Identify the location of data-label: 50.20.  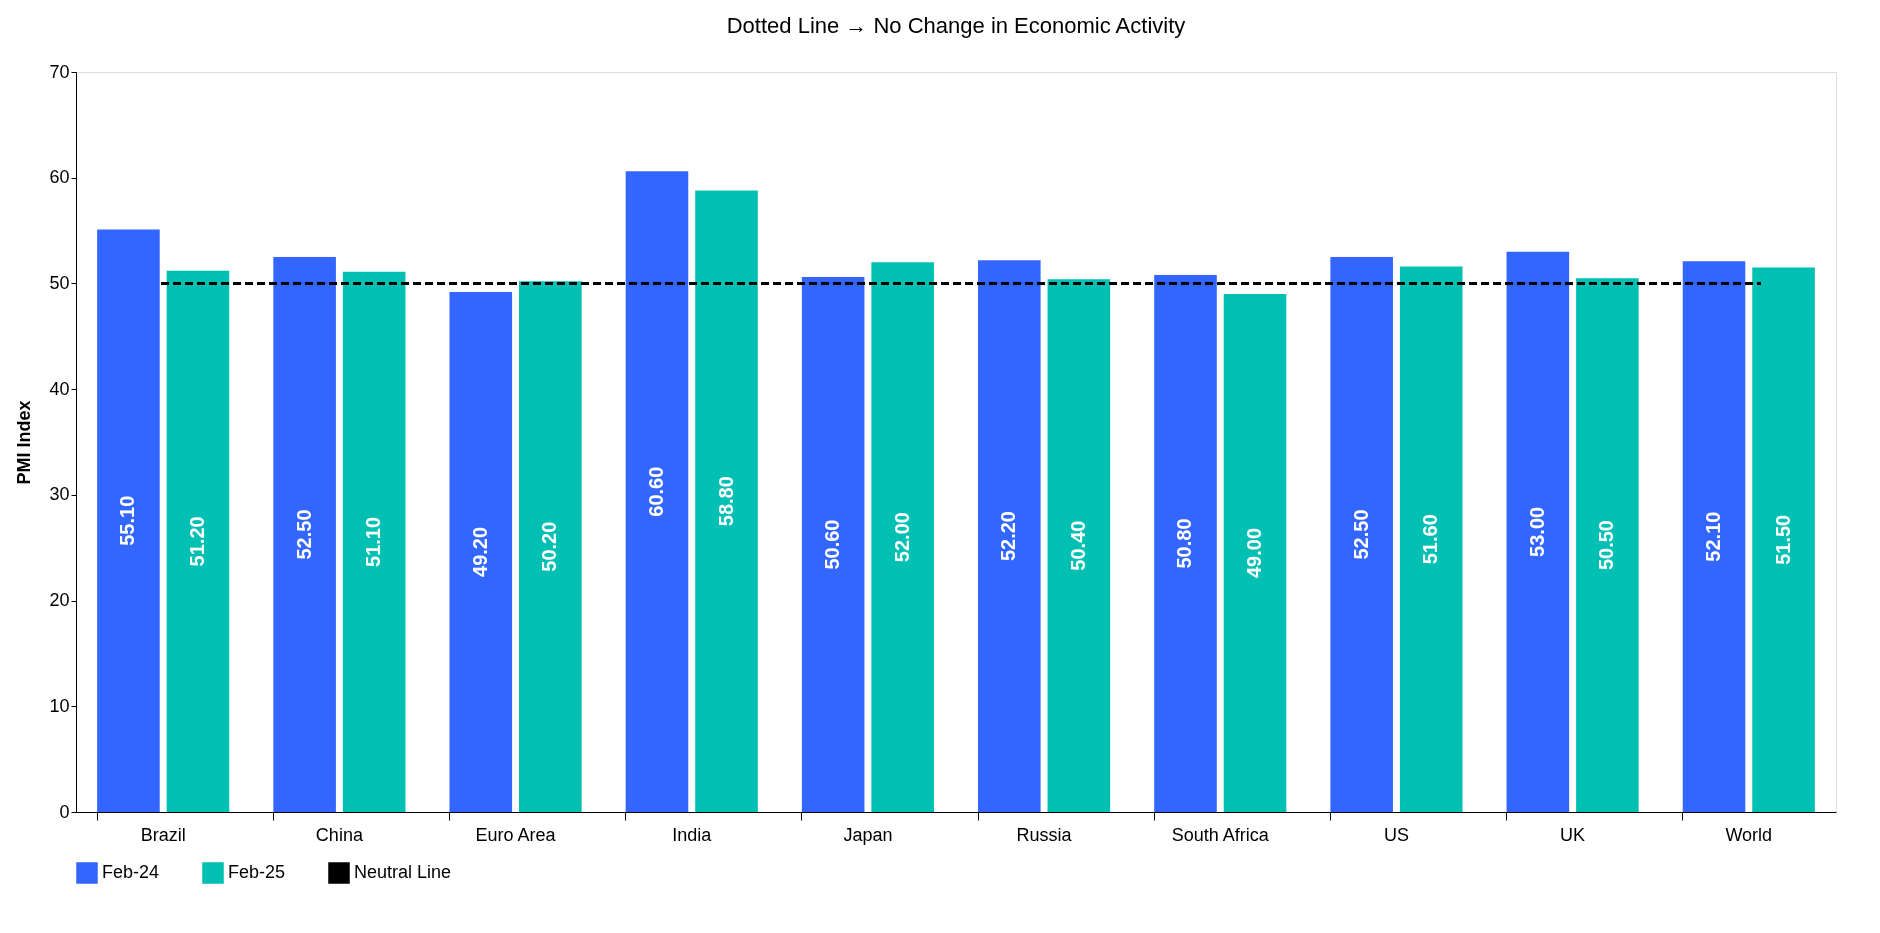
(549, 546).